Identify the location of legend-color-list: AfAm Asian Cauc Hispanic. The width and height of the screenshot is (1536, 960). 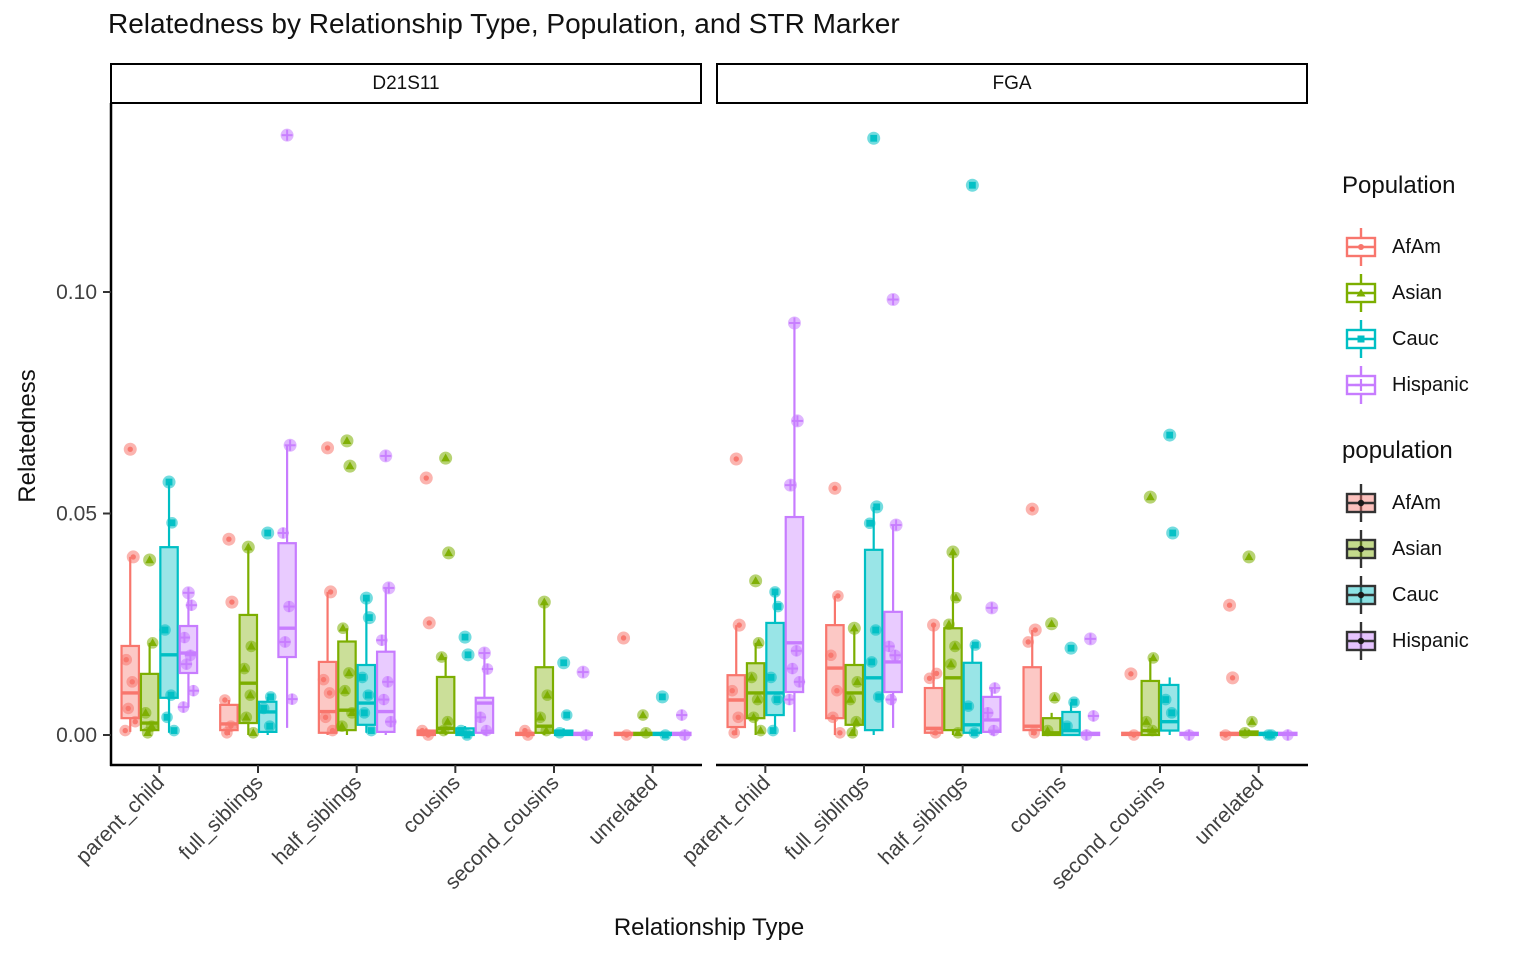
(1437, 316).